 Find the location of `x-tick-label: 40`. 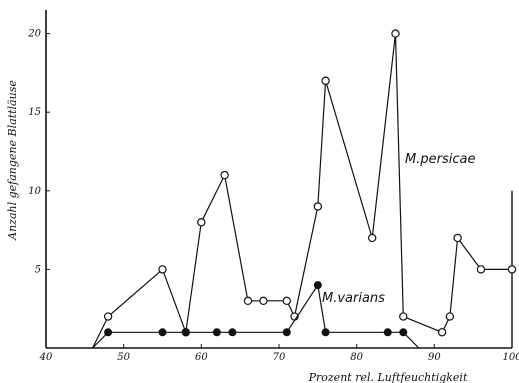

x-tick-label: 40 is located at coordinates (46, 357).